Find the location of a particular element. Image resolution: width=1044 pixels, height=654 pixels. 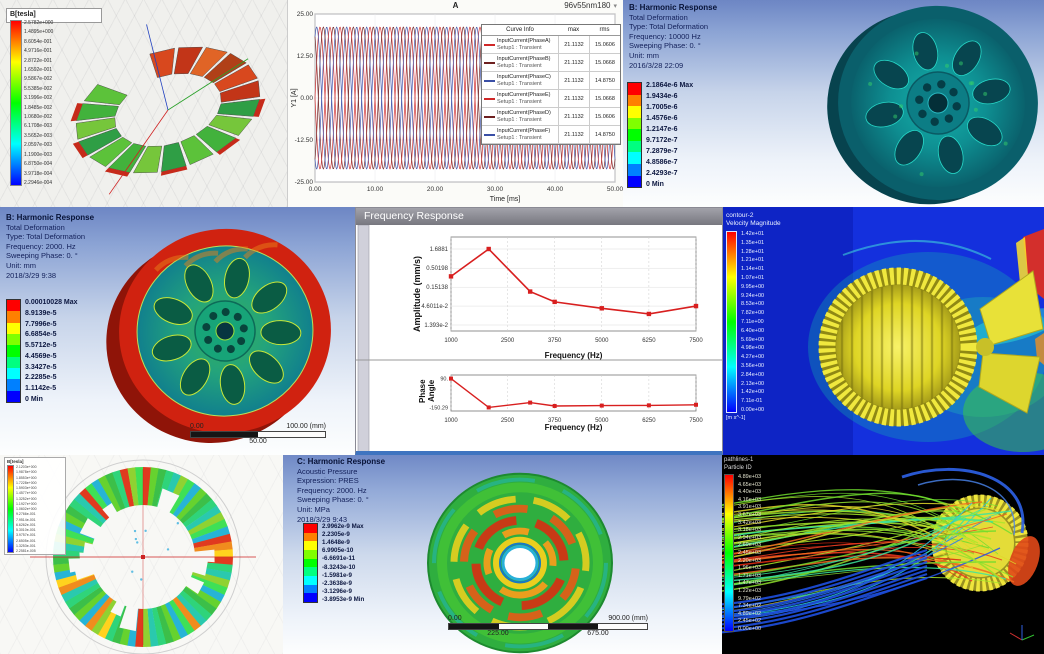

legend-value: 2.1203e+000 is located at coordinates (26, 467).